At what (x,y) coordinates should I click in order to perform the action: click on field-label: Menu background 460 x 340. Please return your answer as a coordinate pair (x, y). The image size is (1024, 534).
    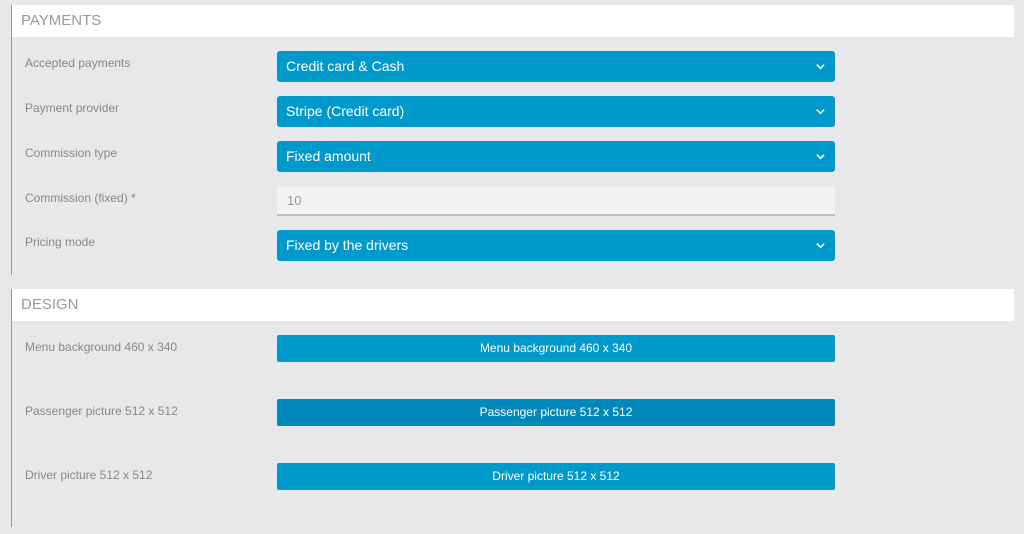
    Looking at the image, I should click on (101, 347).